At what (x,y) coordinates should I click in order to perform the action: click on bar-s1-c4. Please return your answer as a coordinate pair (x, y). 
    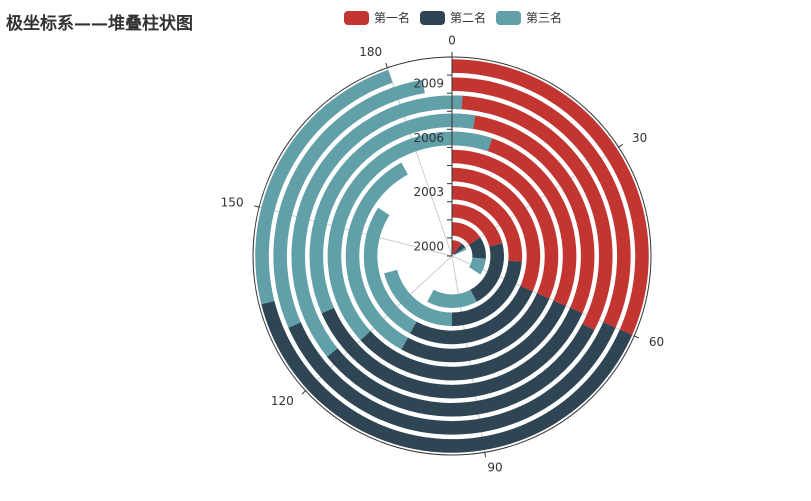
    Looking at the image, I should click on (471, 315).